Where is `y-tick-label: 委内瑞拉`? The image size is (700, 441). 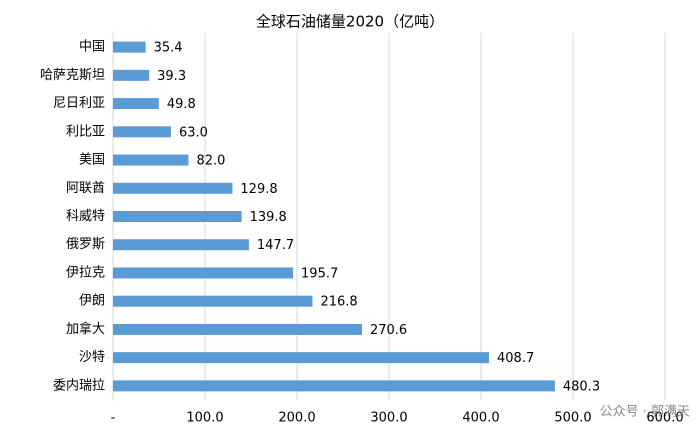 y-tick-label: 委内瑞拉 is located at coordinates (79, 385).